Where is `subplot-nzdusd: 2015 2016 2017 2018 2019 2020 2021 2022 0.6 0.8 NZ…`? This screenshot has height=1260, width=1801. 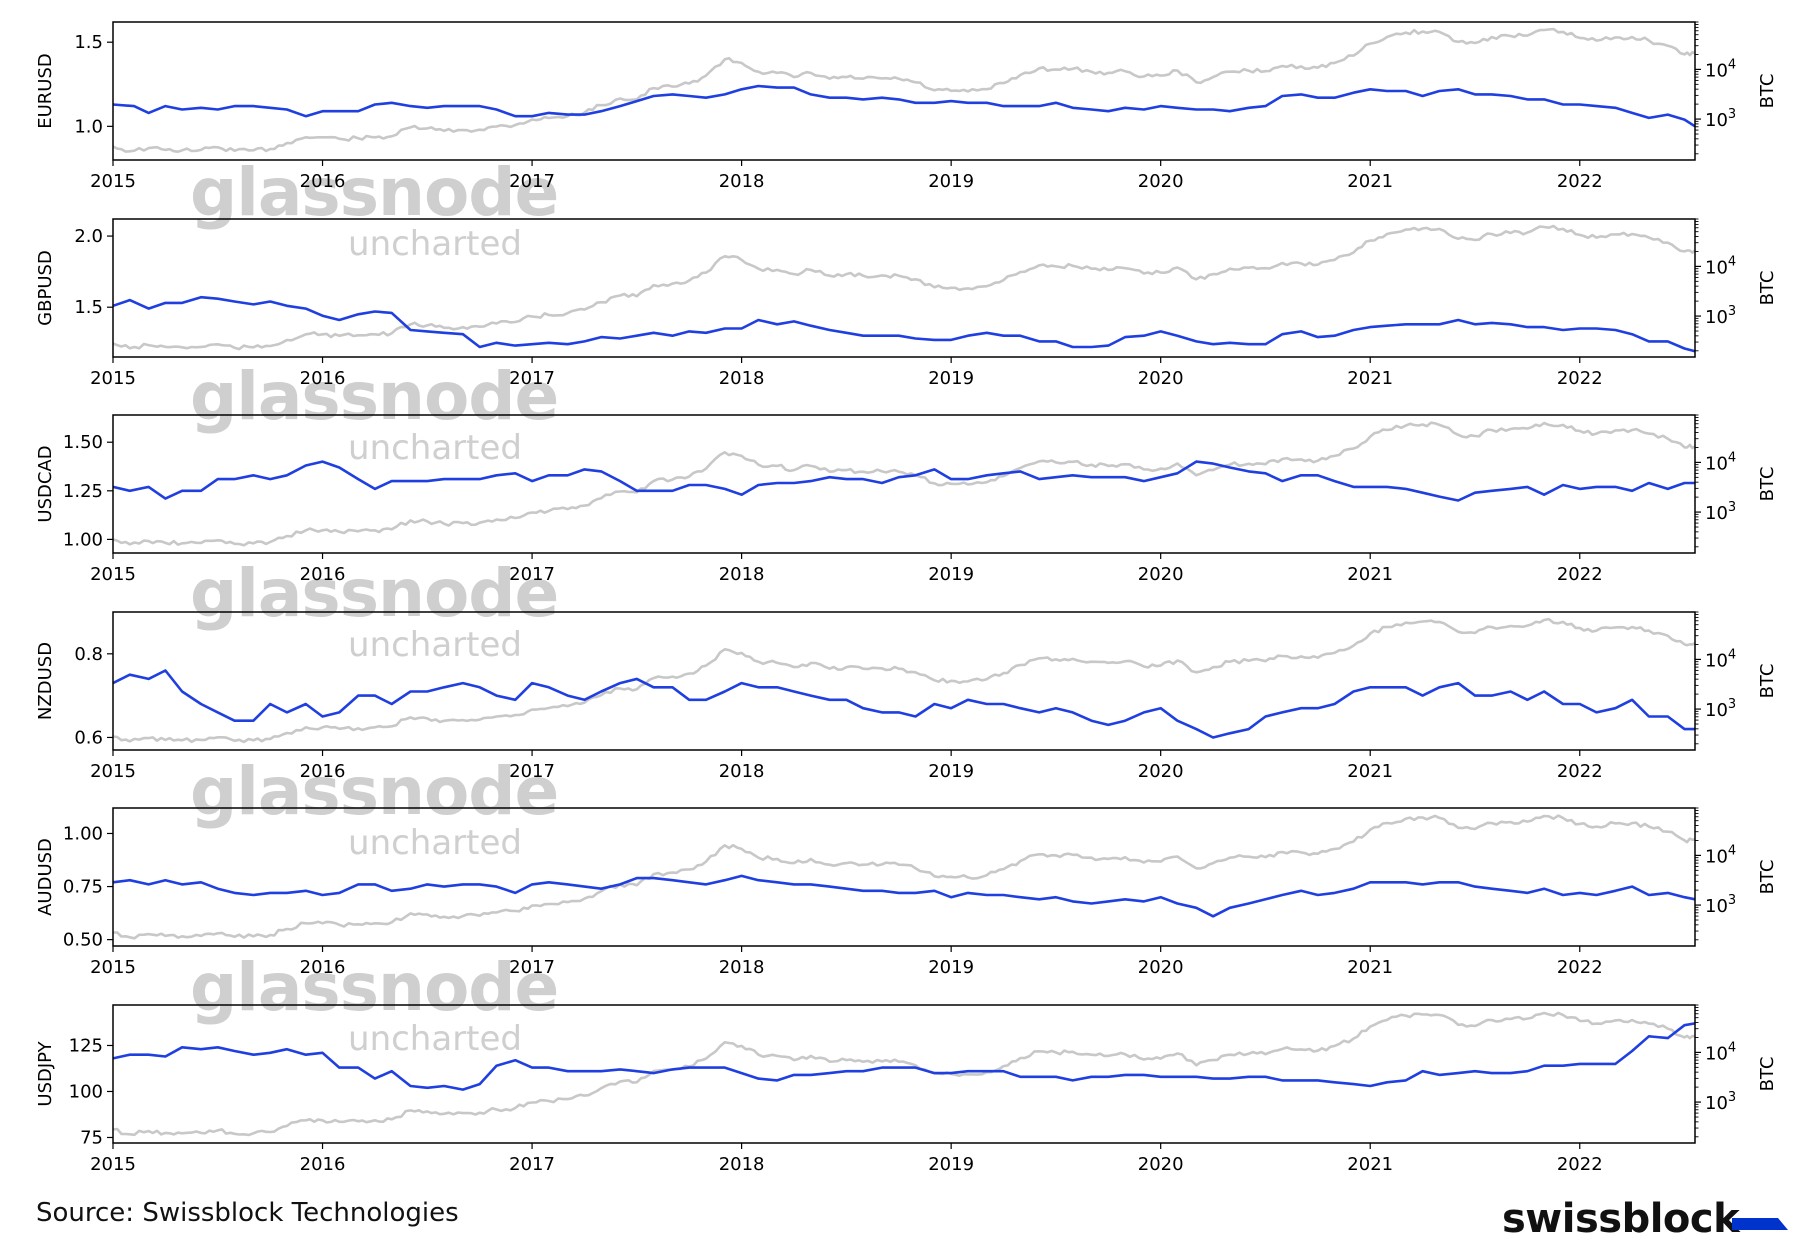
subplot-nzdusd: 2015 2016 2017 2018 2019 2020 2021 2022 0.6 0.8 NZ… is located at coordinates (906, 696).